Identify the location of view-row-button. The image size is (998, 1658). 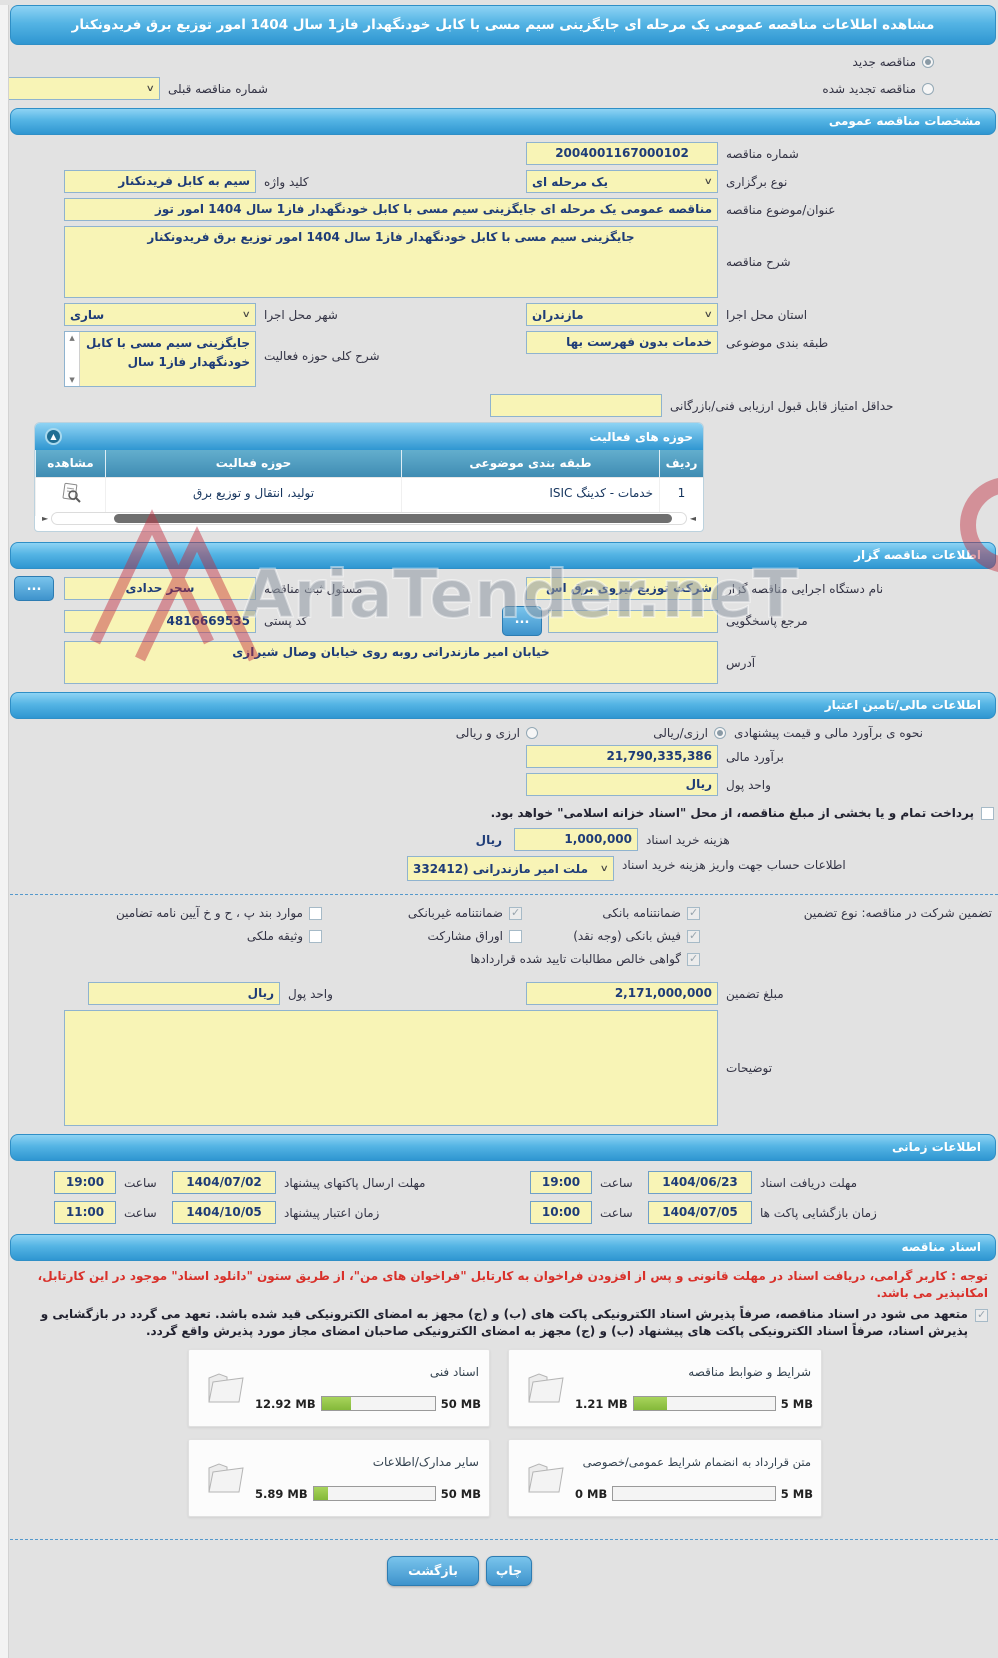
(70, 497).